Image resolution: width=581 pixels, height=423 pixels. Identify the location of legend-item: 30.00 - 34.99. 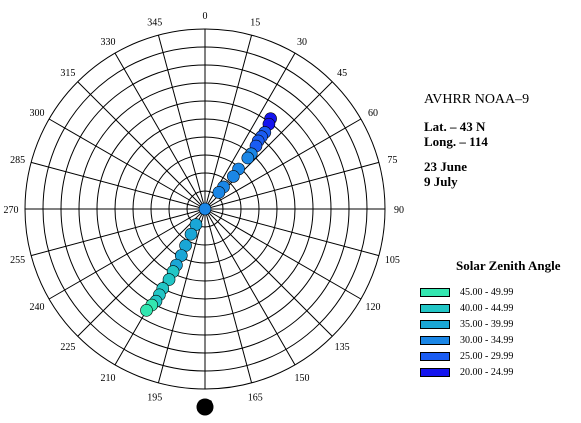
(490, 340).